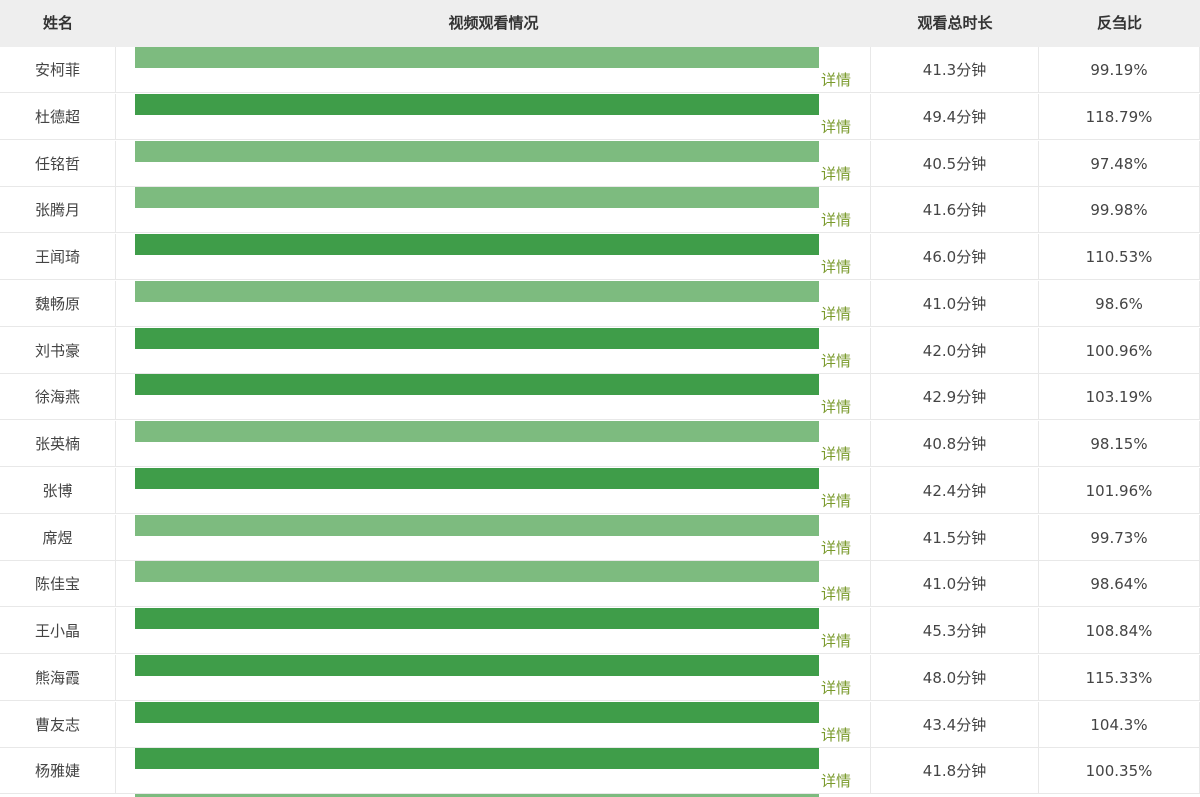 This screenshot has width=1200, height=797. I want to click on watch-duration: 42.9分钟, so click(955, 397).